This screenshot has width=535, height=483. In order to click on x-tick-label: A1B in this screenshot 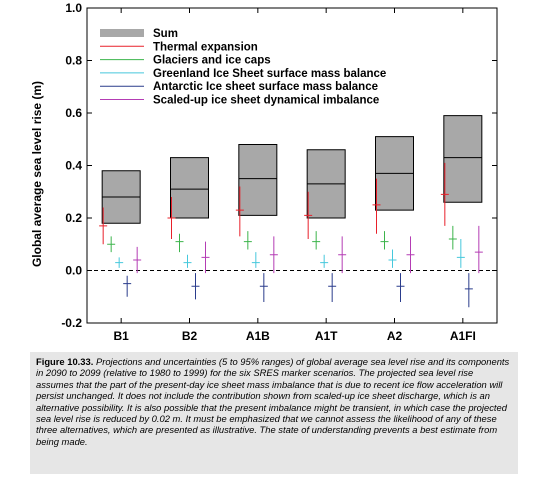, I will do `click(258, 336)`.